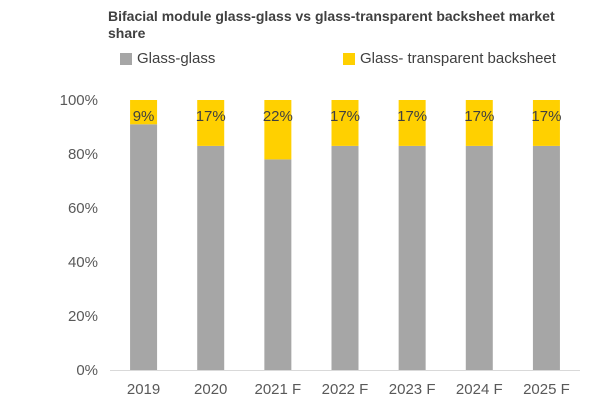 The height and width of the screenshot is (401, 600). I want to click on legend-item-glass-glass: Glass-glass, so click(167, 58).